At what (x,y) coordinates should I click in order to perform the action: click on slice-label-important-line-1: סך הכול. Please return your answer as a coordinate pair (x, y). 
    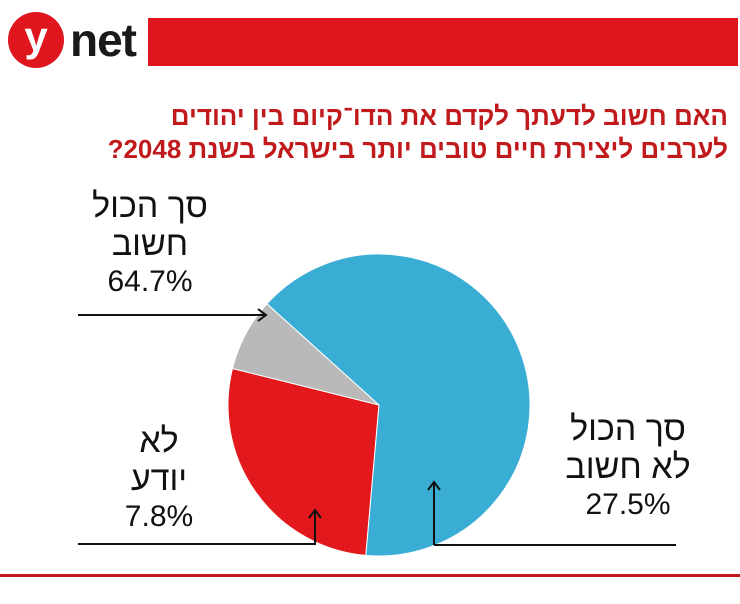
    Looking at the image, I should click on (150, 206).